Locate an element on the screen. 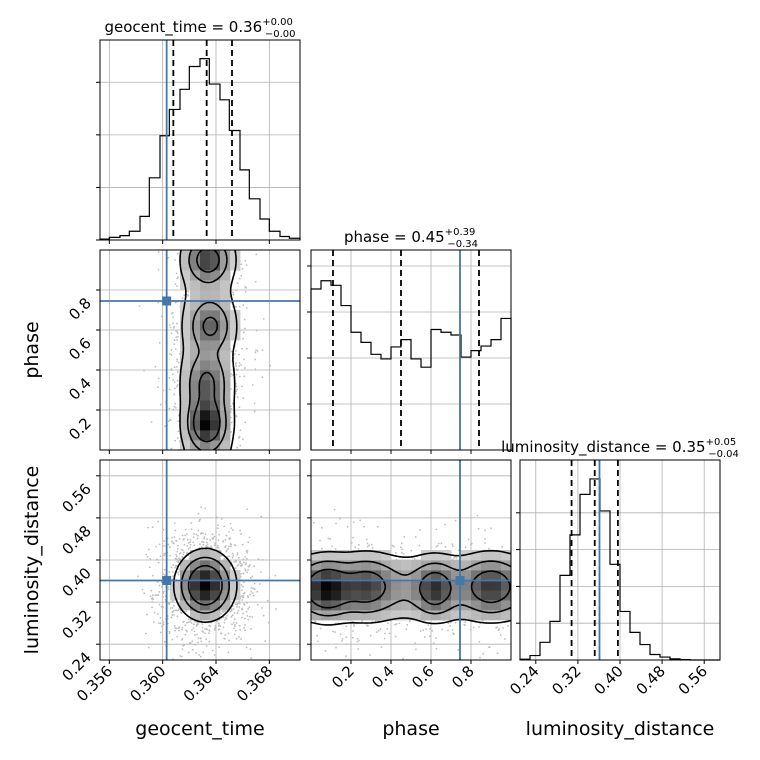 This screenshot has width=760, height=760. contour-line is located at coordinates (411, 588).